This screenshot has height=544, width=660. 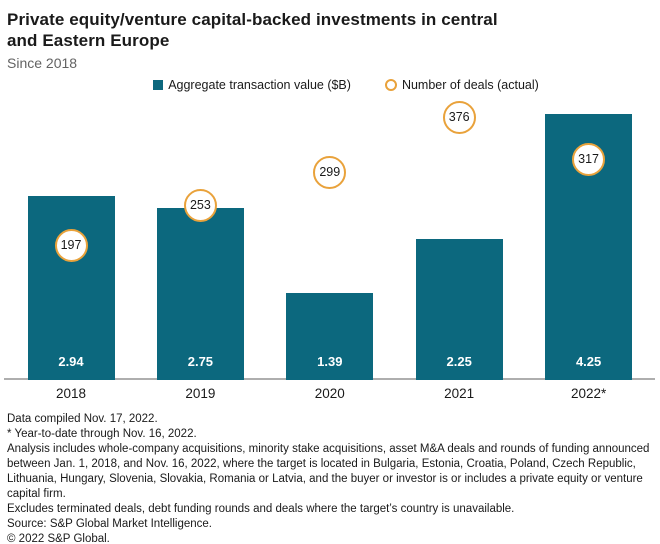 What do you see at coordinates (71, 393) in the screenshot?
I see `x-axis-label-2018: 2018` at bounding box center [71, 393].